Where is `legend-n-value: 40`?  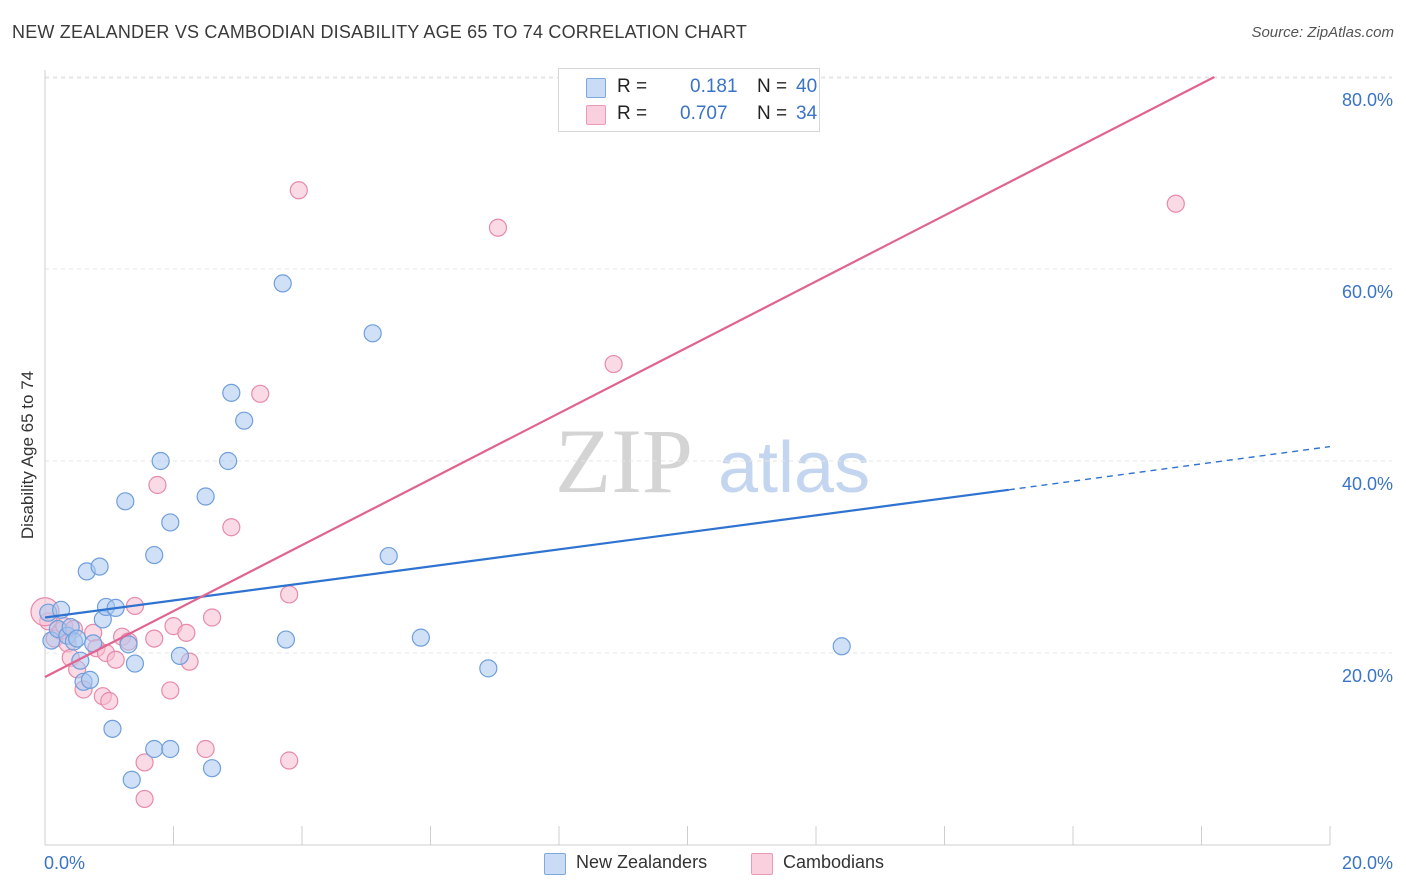
legend-n-value: 40 is located at coordinates (807, 86).